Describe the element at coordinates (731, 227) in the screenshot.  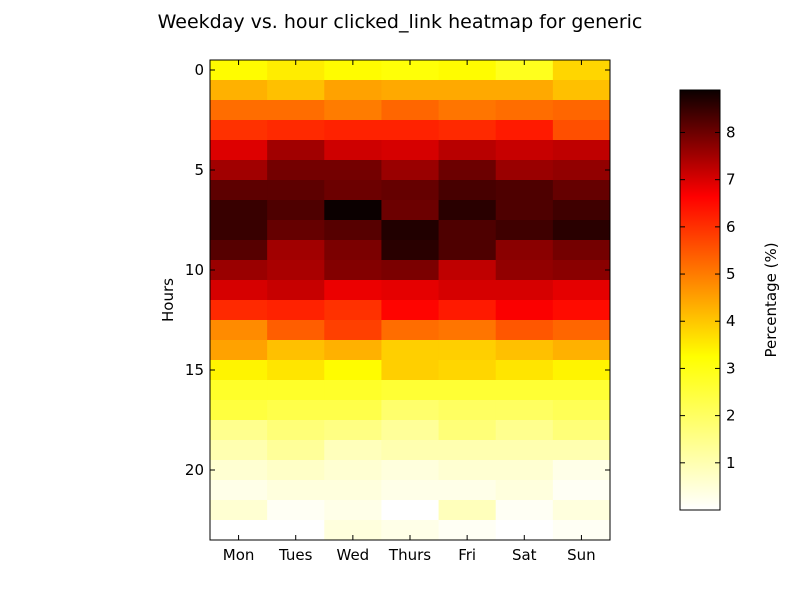
I see `colorbar-tick-label: 6` at that location.